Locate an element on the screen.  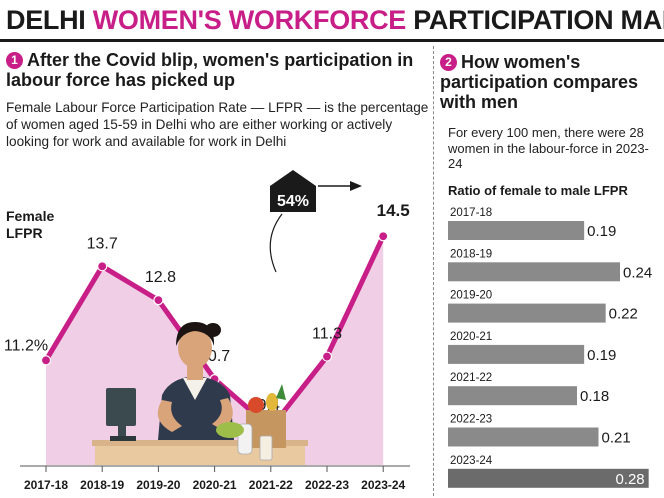
data-label: 12.8 is located at coordinates (160, 277).